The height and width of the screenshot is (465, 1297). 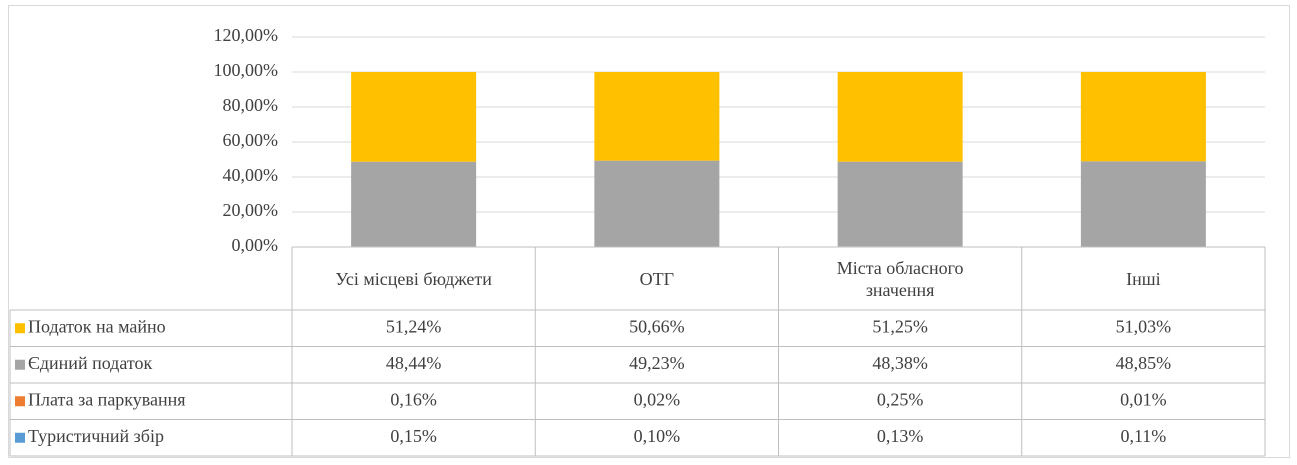 What do you see at coordinates (251, 175) in the screenshot?
I see `y-tick-label: 40,00%` at bounding box center [251, 175].